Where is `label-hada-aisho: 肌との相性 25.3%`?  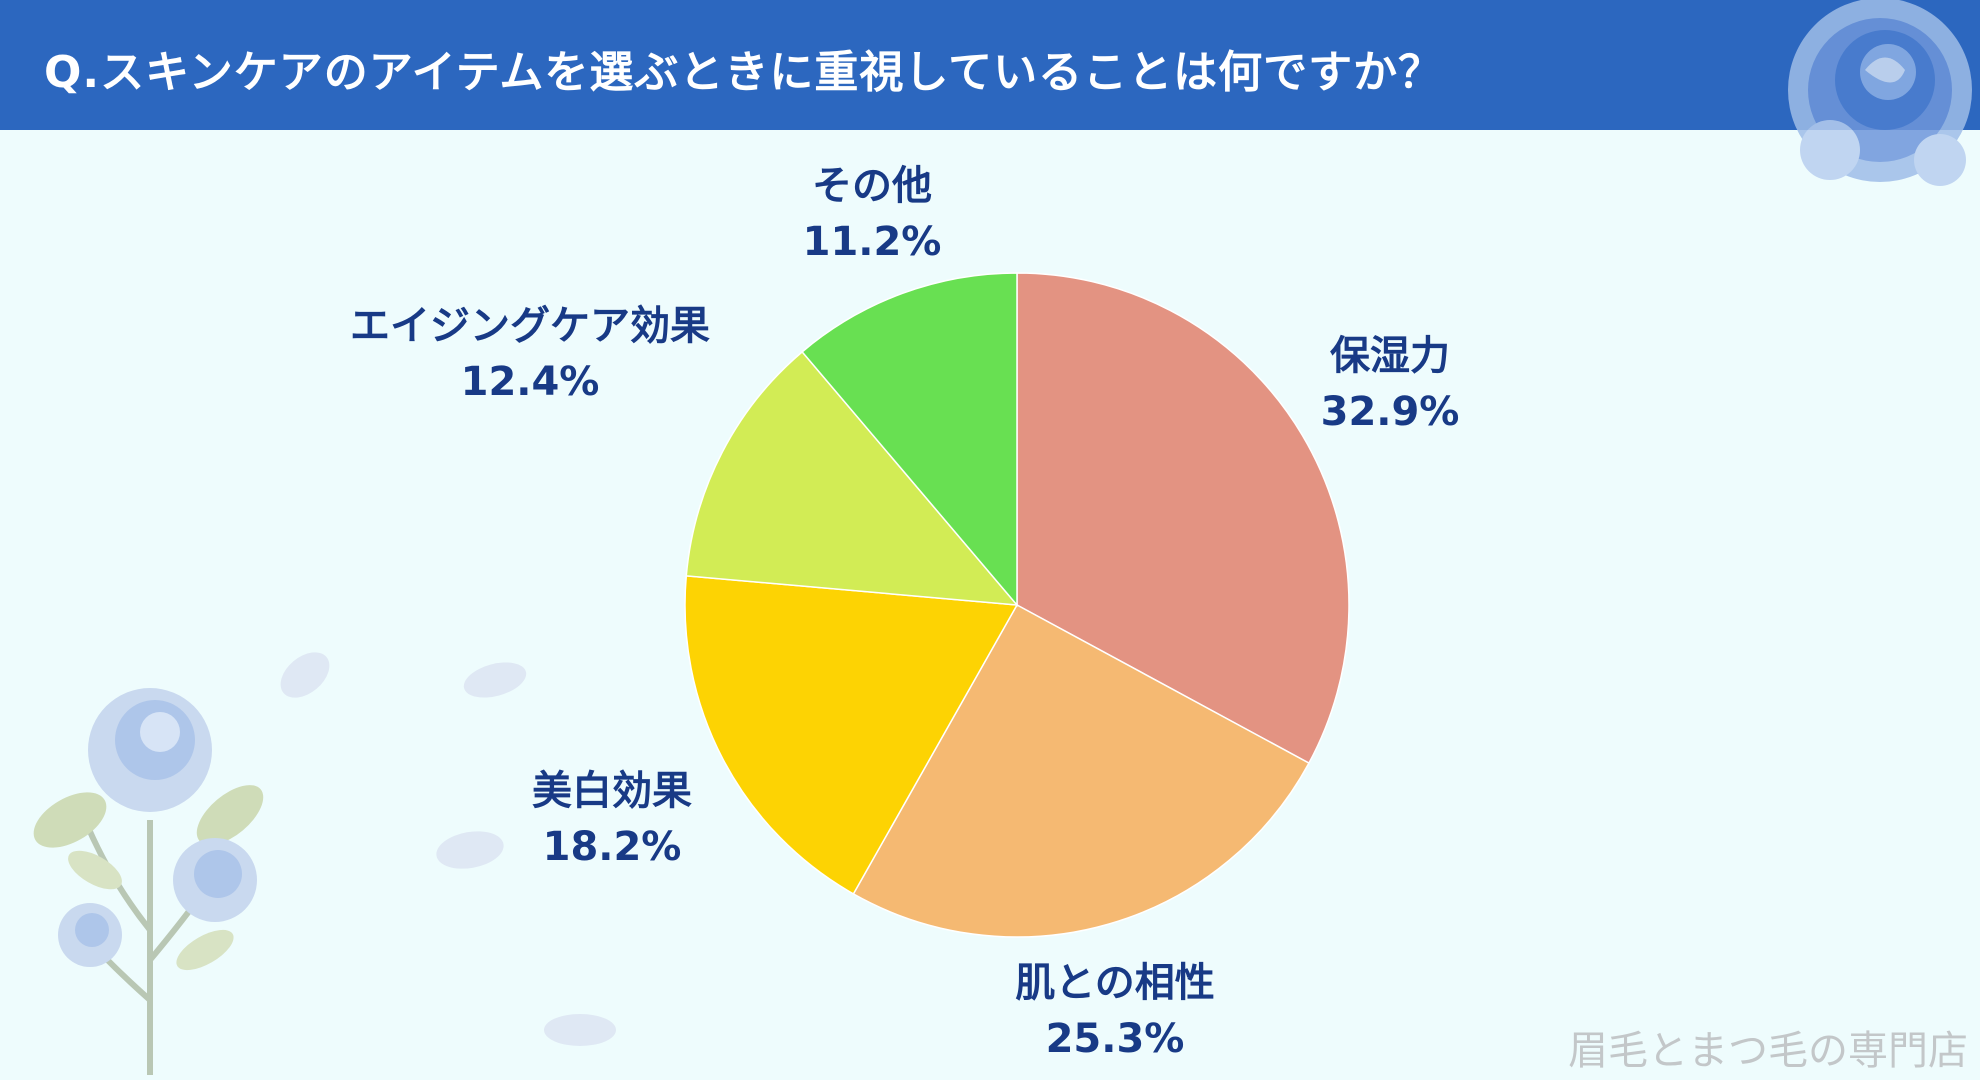 label-hada-aisho: 肌との相性 25.3% is located at coordinates (1115, 1011).